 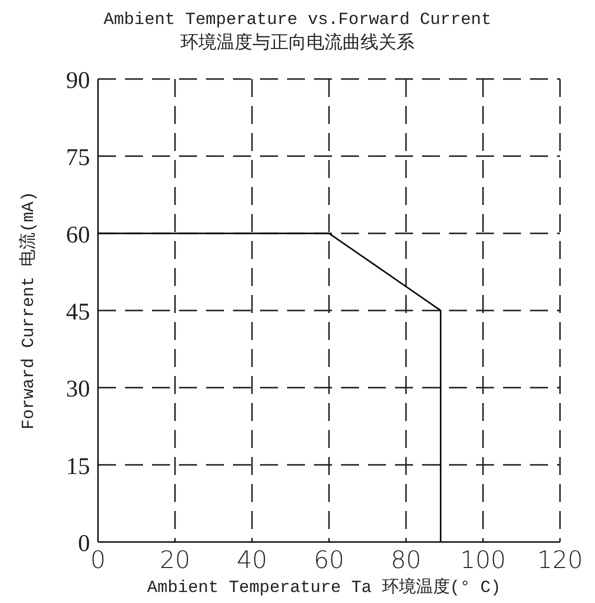 What do you see at coordinates (78, 389) in the screenshot?
I see `y-tick-label: 30` at bounding box center [78, 389].